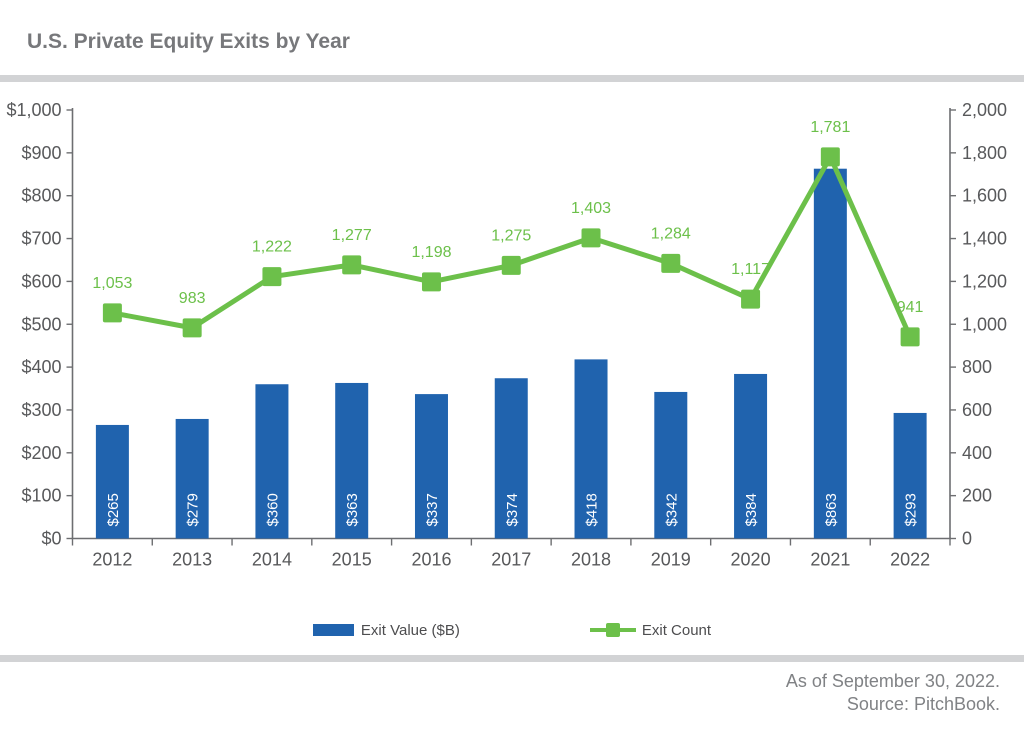  Describe the element at coordinates (41, 239) in the screenshot. I see `left-axis-tick-label: $700` at that location.